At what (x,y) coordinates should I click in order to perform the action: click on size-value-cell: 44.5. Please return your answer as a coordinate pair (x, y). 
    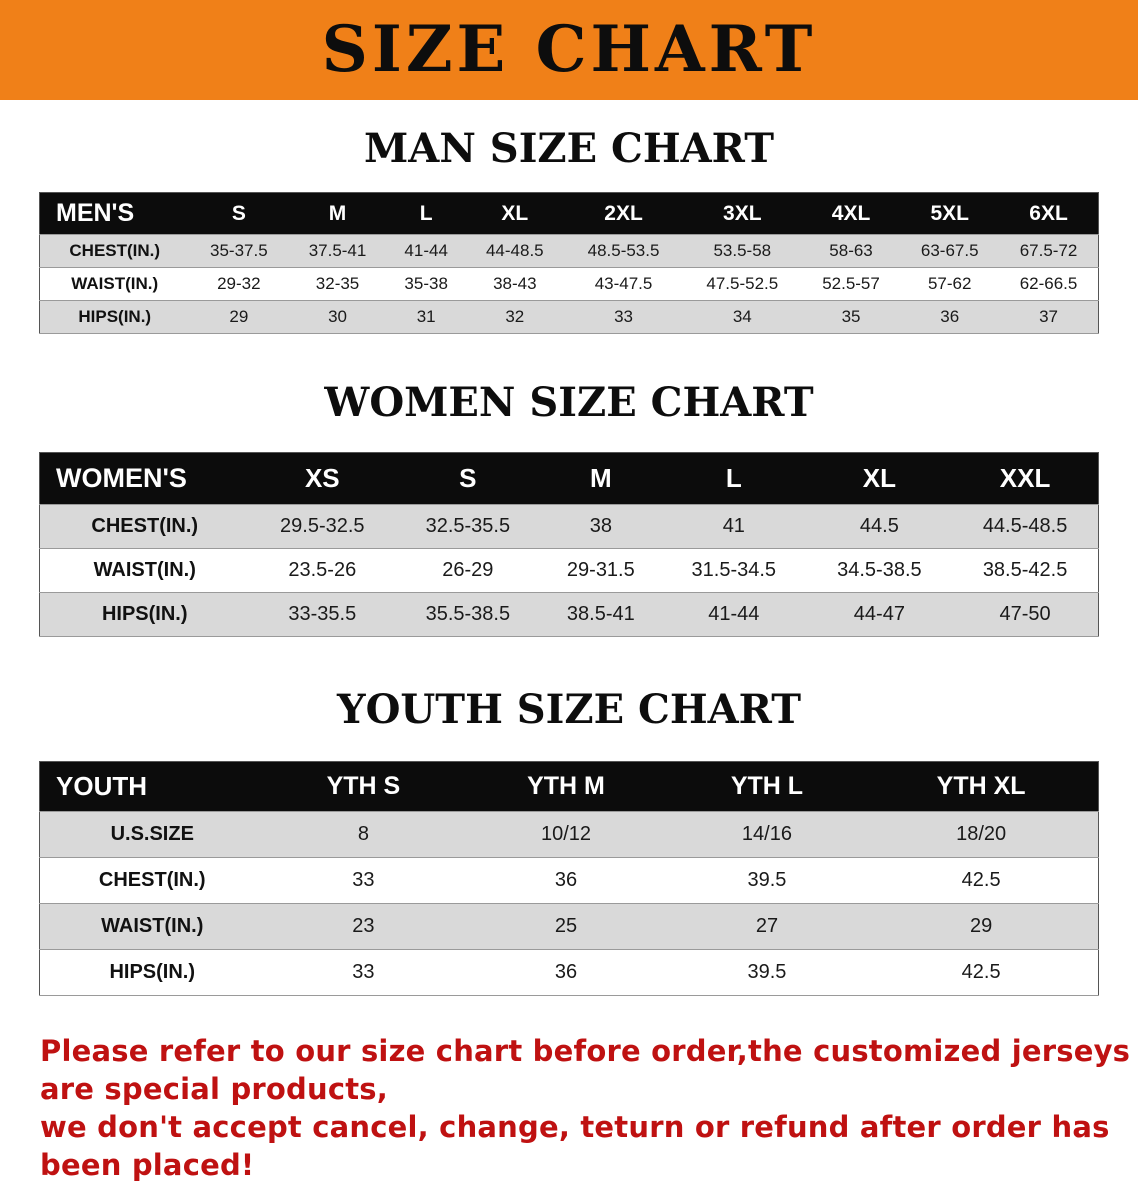
    Looking at the image, I should click on (879, 526).